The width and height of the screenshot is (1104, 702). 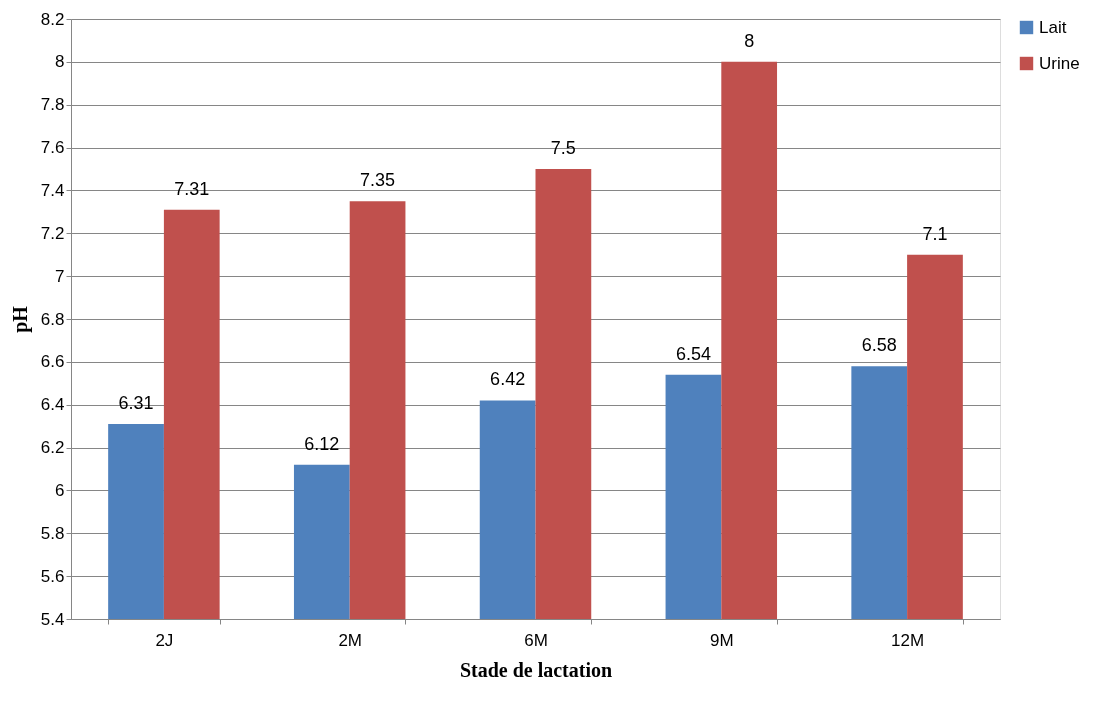 What do you see at coordinates (52, 533) in the screenshot?
I see `y-tick-label: 5.8` at bounding box center [52, 533].